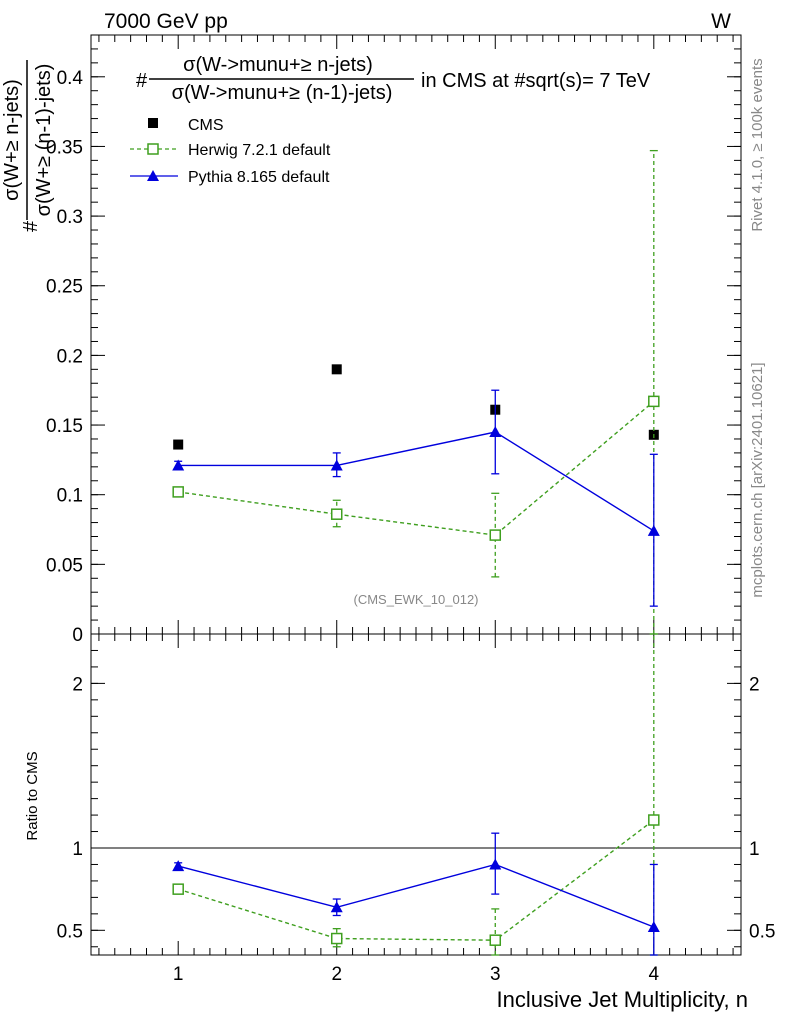  I want to click on main-ytick-label: 0.4, so click(70, 78).